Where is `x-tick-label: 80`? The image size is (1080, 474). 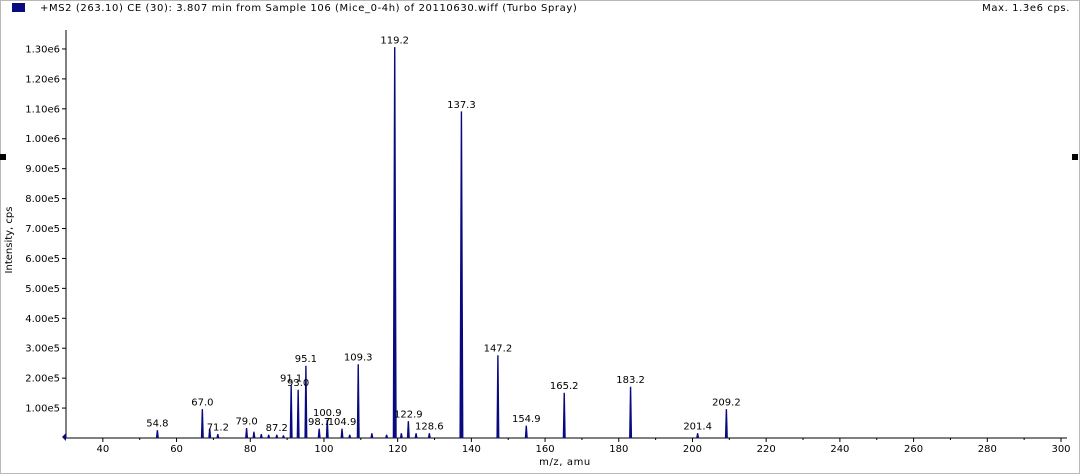
x-tick-label: 80 is located at coordinates (250, 449).